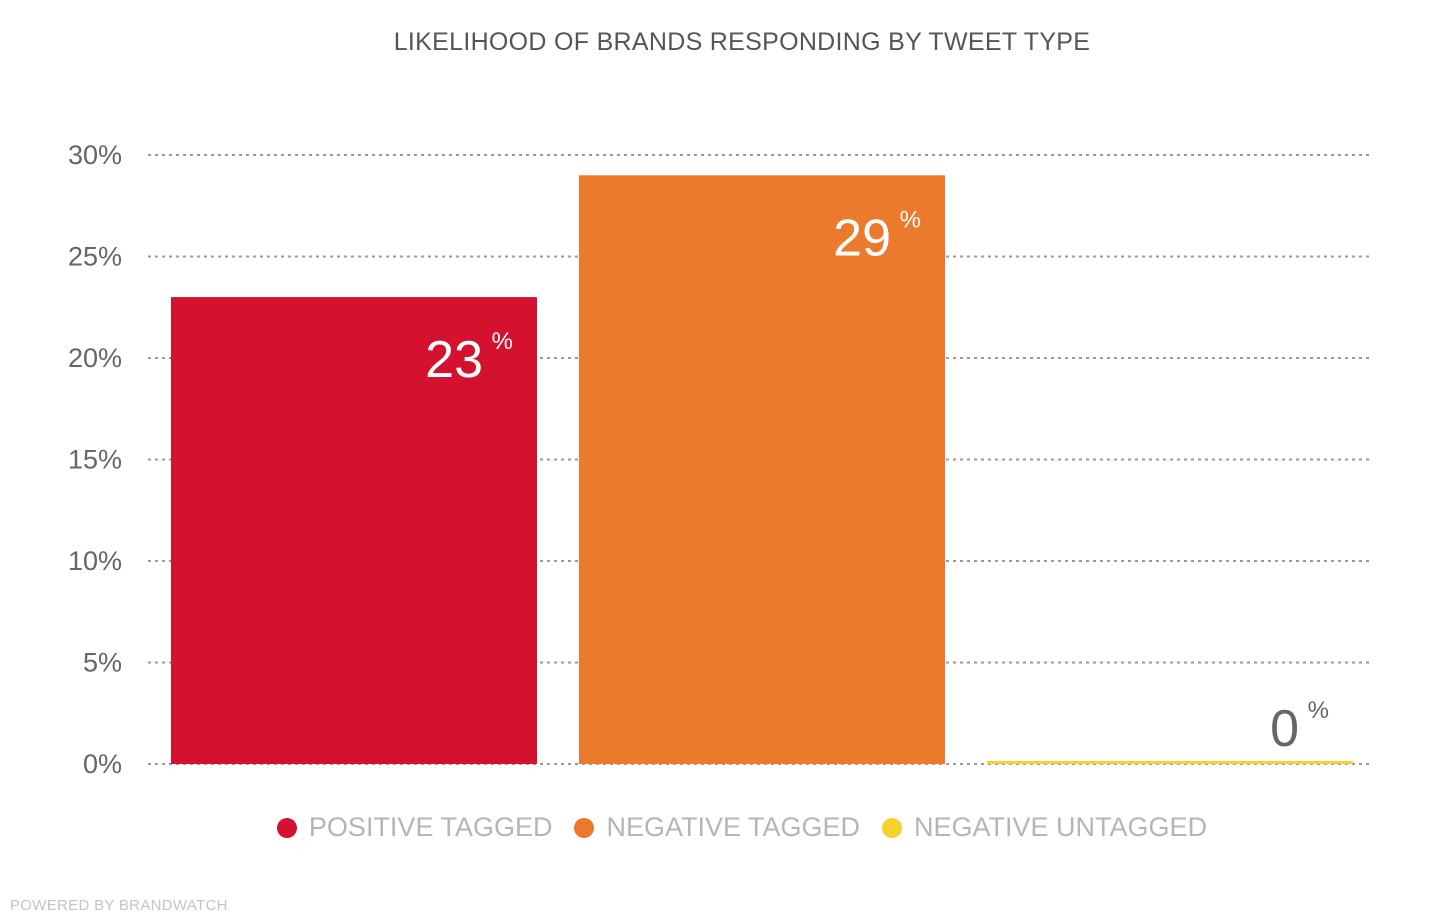 Image resolution: width=1438 pixels, height=922 pixels. What do you see at coordinates (102, 764) in the screenshot?
I see `y-tick-label: 0%` at bounding box center [102, 764].